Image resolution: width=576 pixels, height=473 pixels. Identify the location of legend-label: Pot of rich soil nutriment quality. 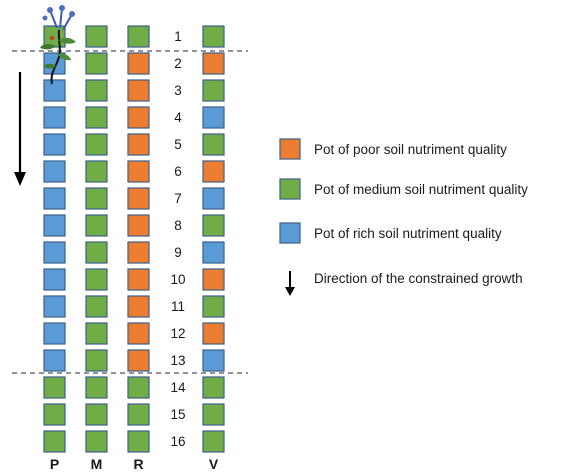
(408, 233).